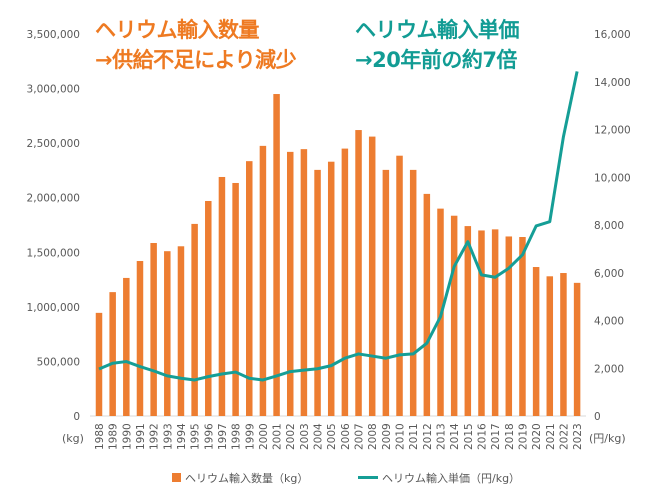 Image resolution: width=660 pixels, height=495 pixels. Describe the element at coordinates (196, 45) in the screenshot. I see `annotation-quantity: ヘリウム輸入数量 →供給不足により減少` at that location.